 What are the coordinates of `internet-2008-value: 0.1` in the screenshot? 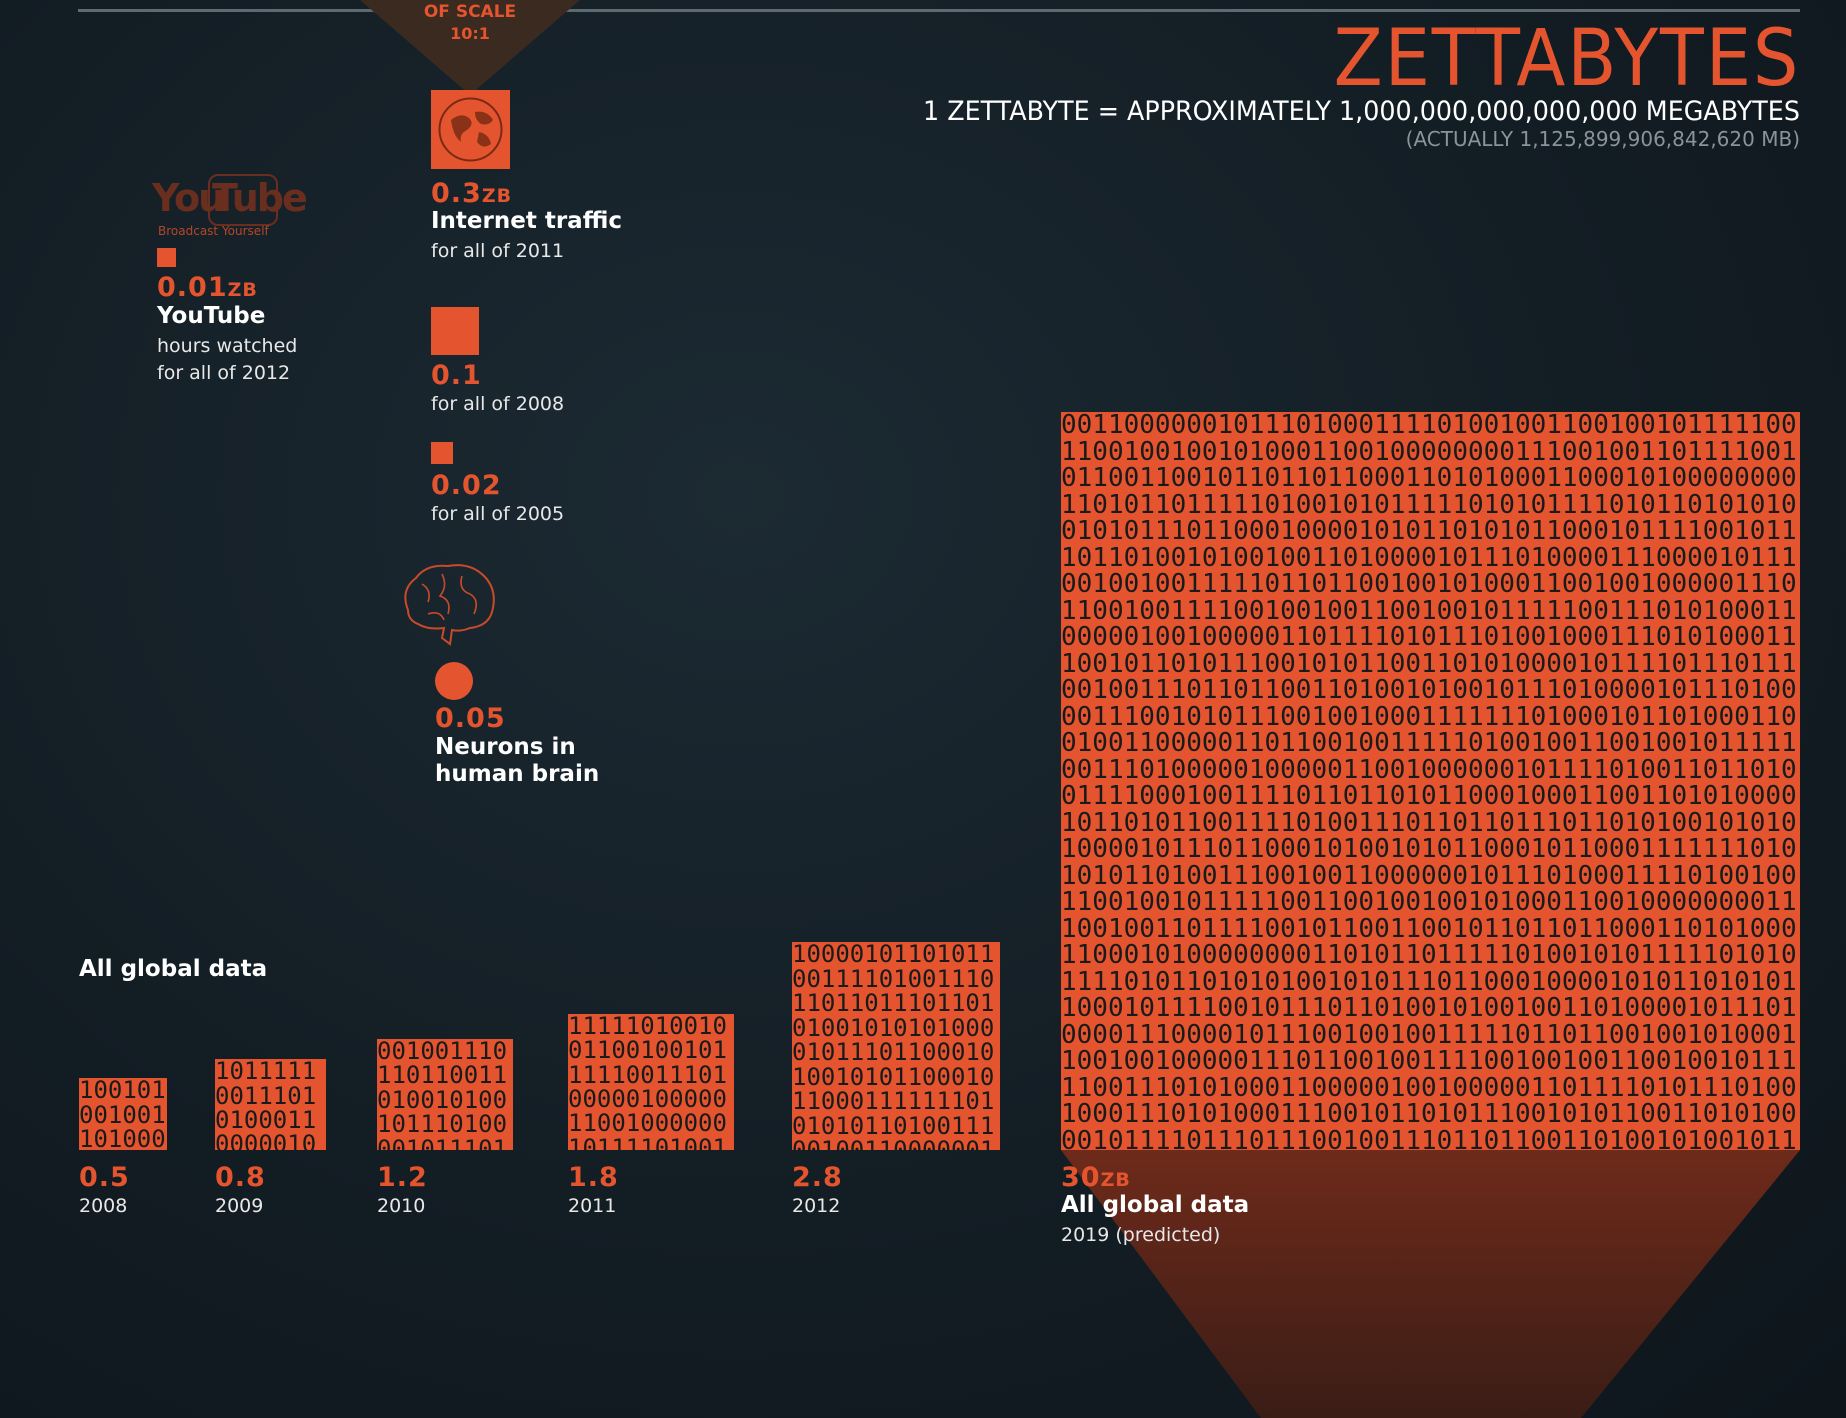 It's located at (456, 375).